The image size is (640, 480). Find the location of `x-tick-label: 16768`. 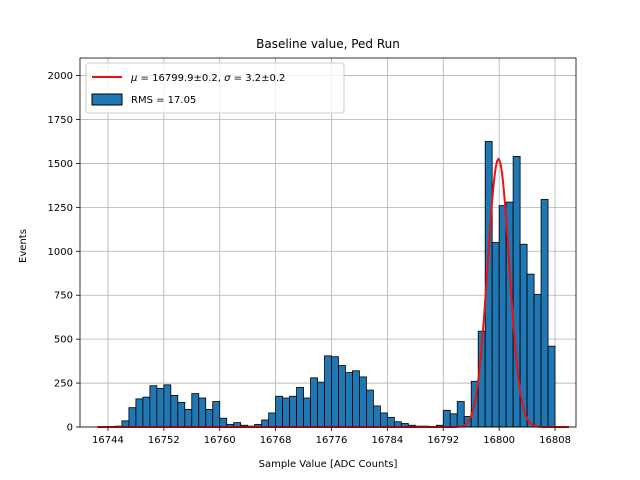

x-tick-label: 16768 is located at coordinates (276, 440).